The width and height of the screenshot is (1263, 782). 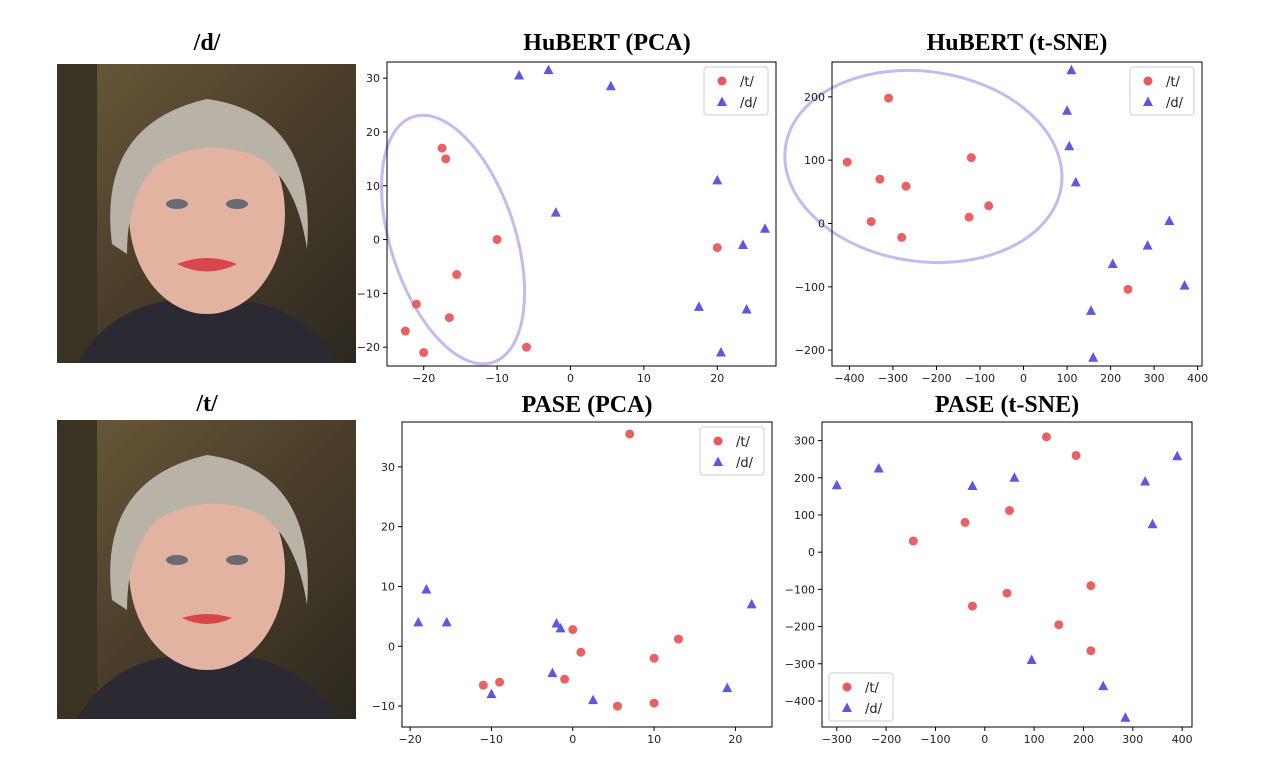 I want to click on x-tick-label: 100, so click(x=1067, y=378).